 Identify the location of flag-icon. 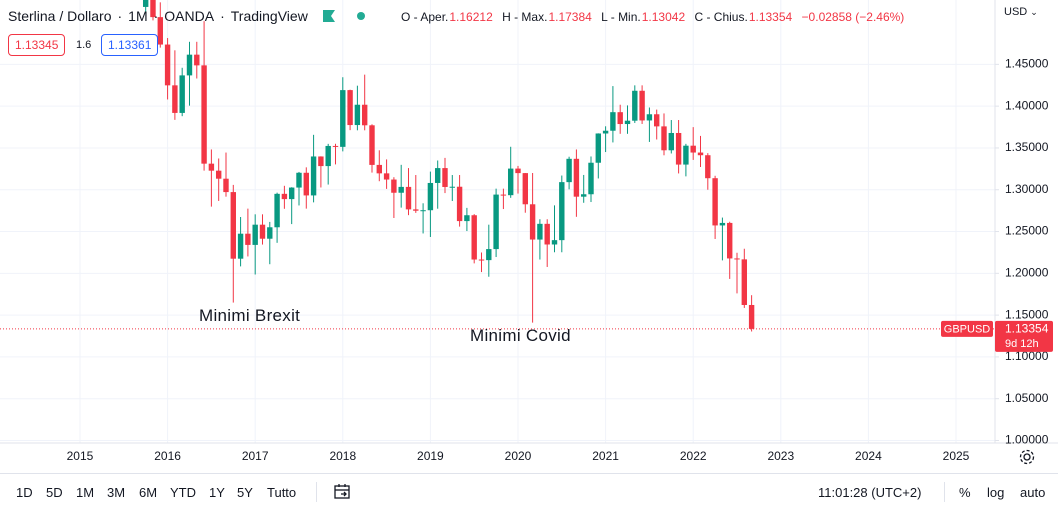
(329, 16).